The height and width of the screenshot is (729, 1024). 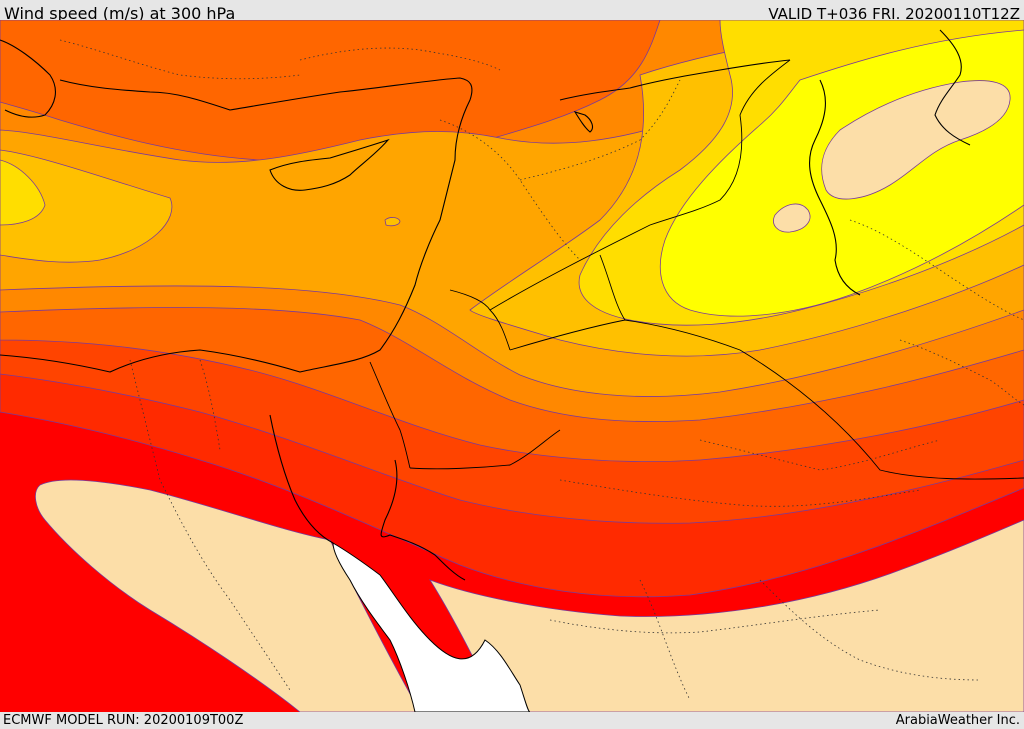 I want to click on red-sea, so click(x=431, y=627).